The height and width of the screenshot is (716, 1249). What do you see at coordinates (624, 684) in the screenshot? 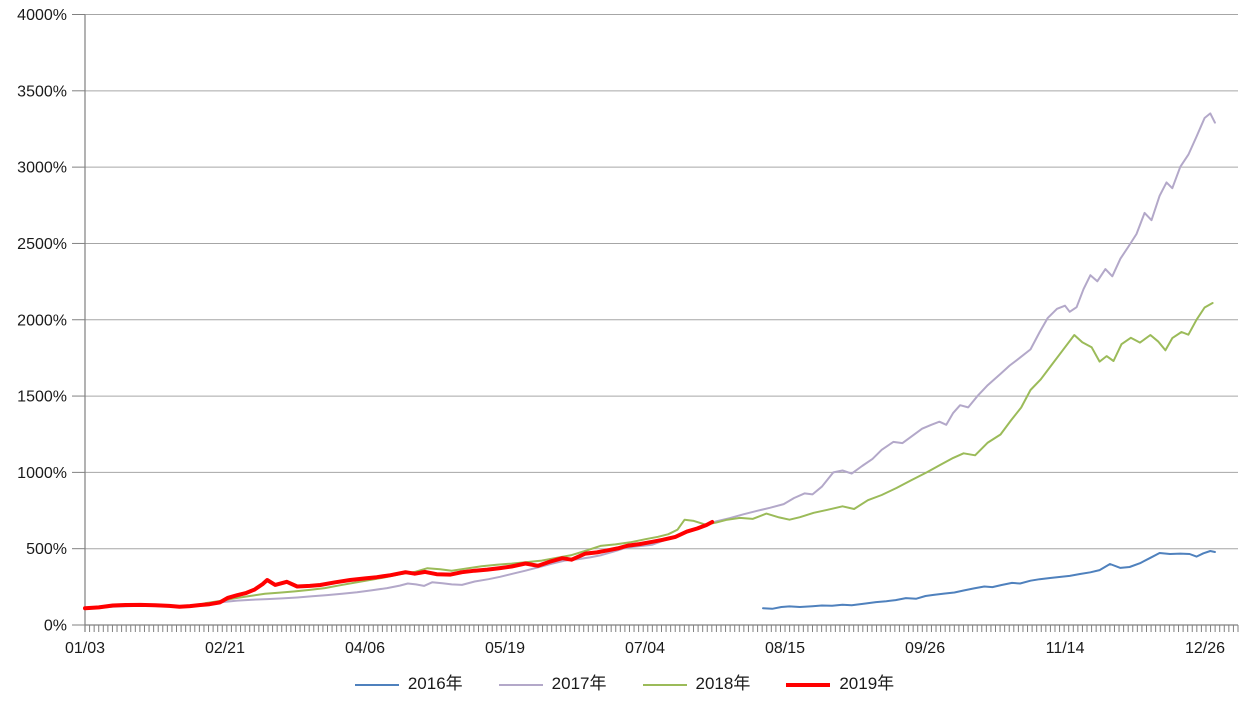
I see `chart-legend: 2016年 2017年 2018年 2019年` at bounding box center [624, 684].